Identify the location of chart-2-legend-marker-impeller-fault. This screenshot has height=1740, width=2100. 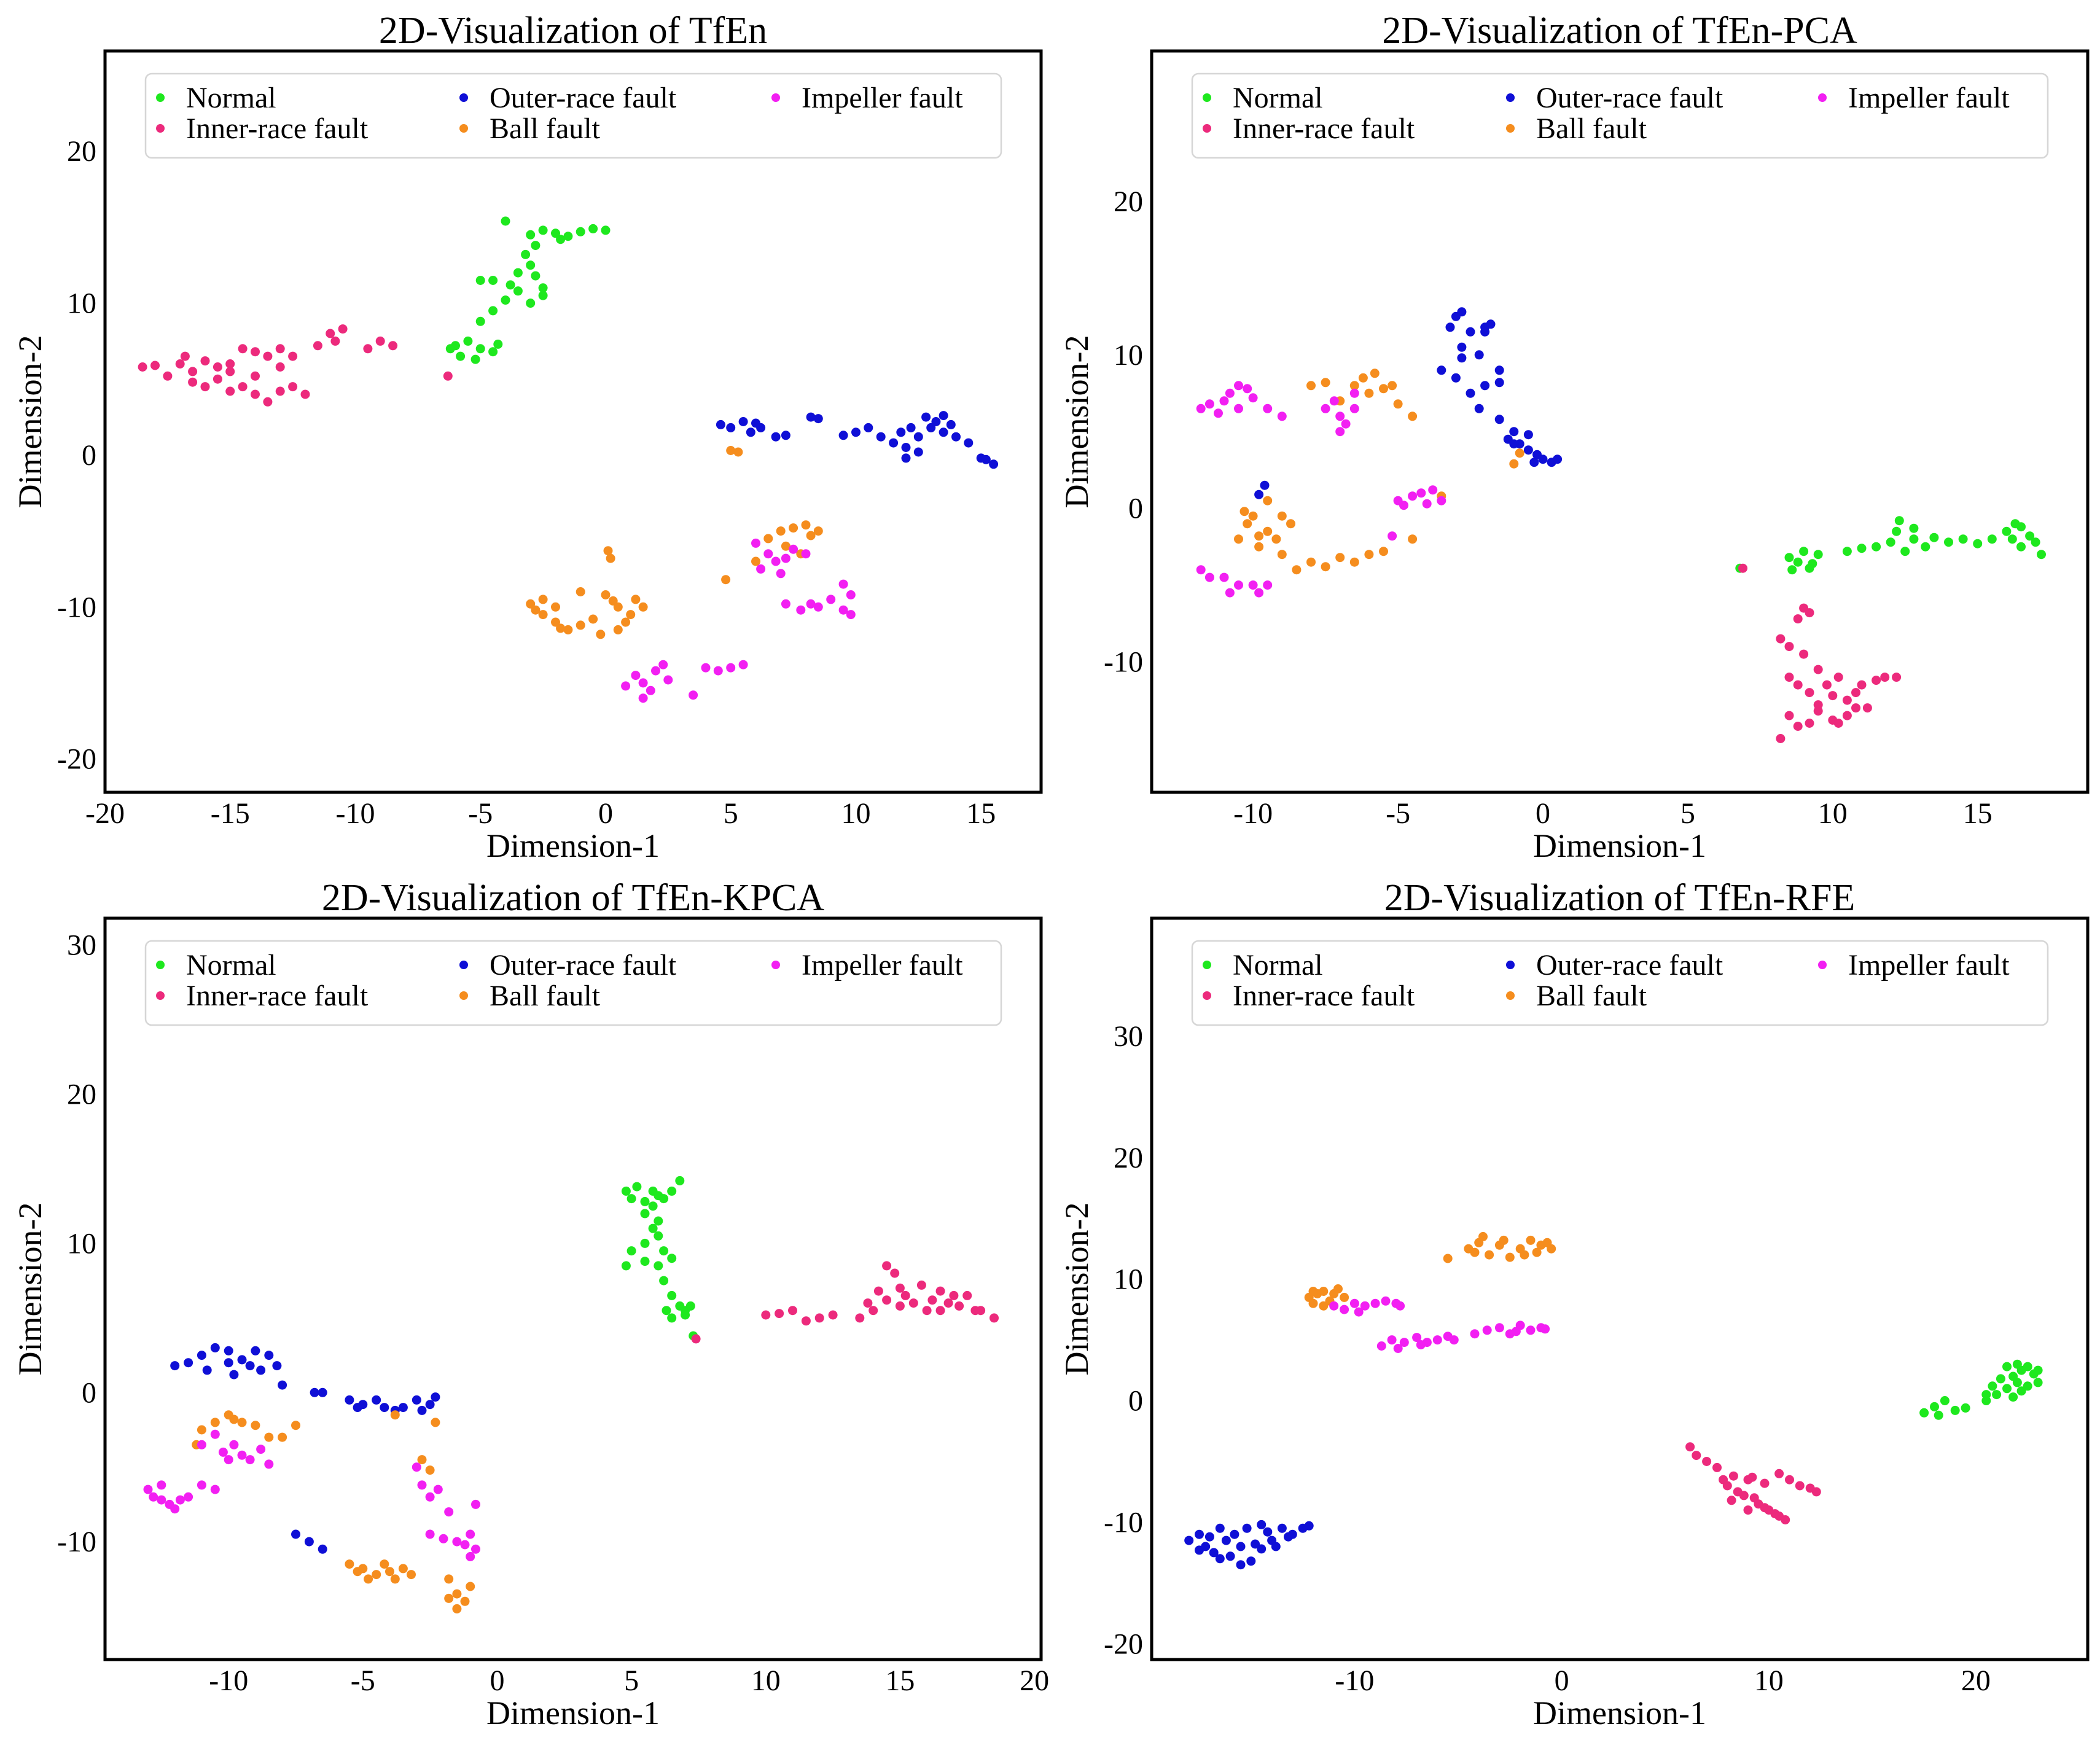
(1822, 97).